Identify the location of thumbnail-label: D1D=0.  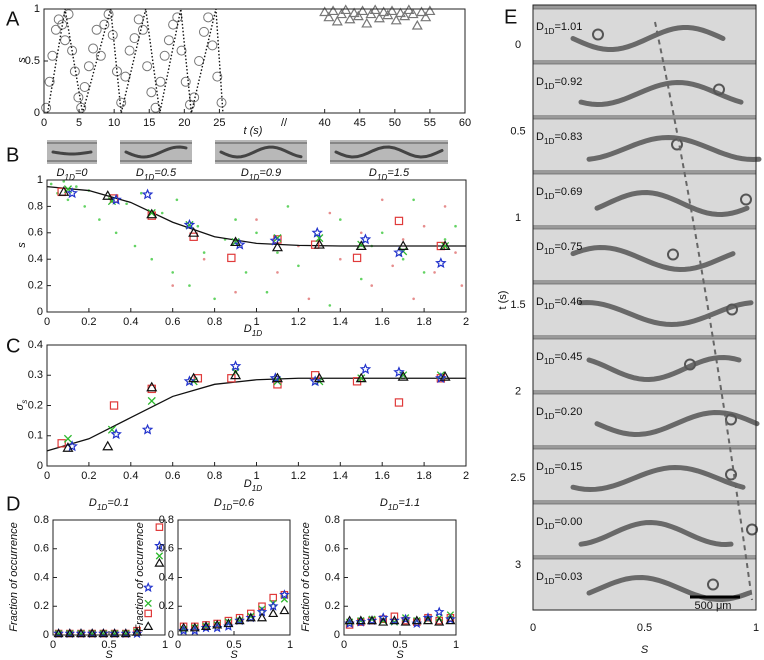
(72, 174).